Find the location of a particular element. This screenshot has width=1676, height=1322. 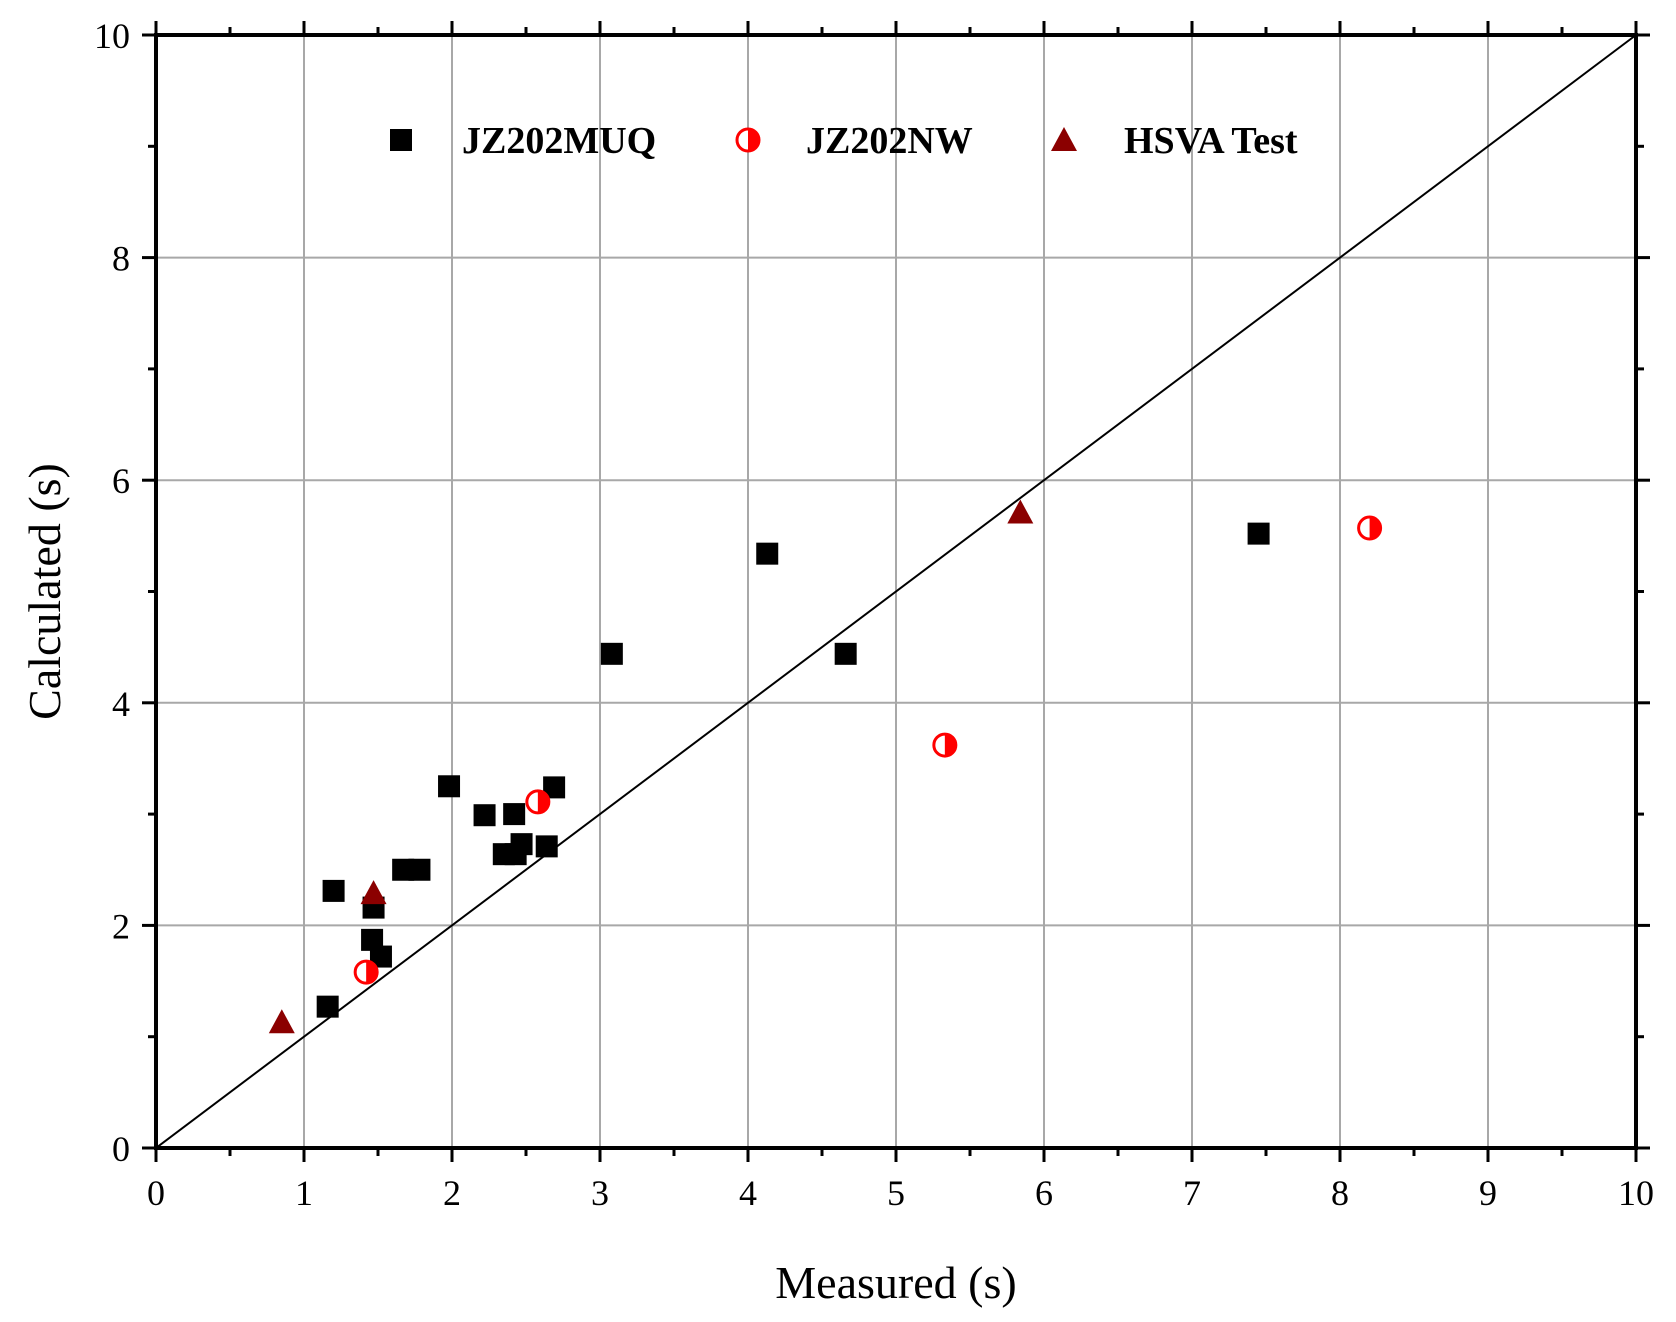

legend-marker-fill is located at coordinates (753, 140).